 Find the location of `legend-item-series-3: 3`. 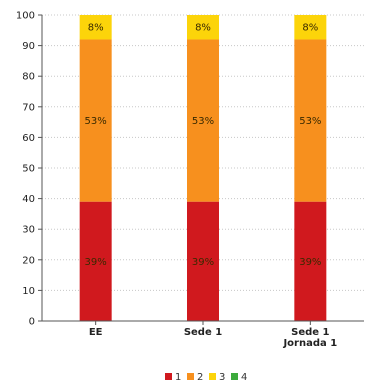

legend-item-series-3: 3 is located at coordinates (217, 377).